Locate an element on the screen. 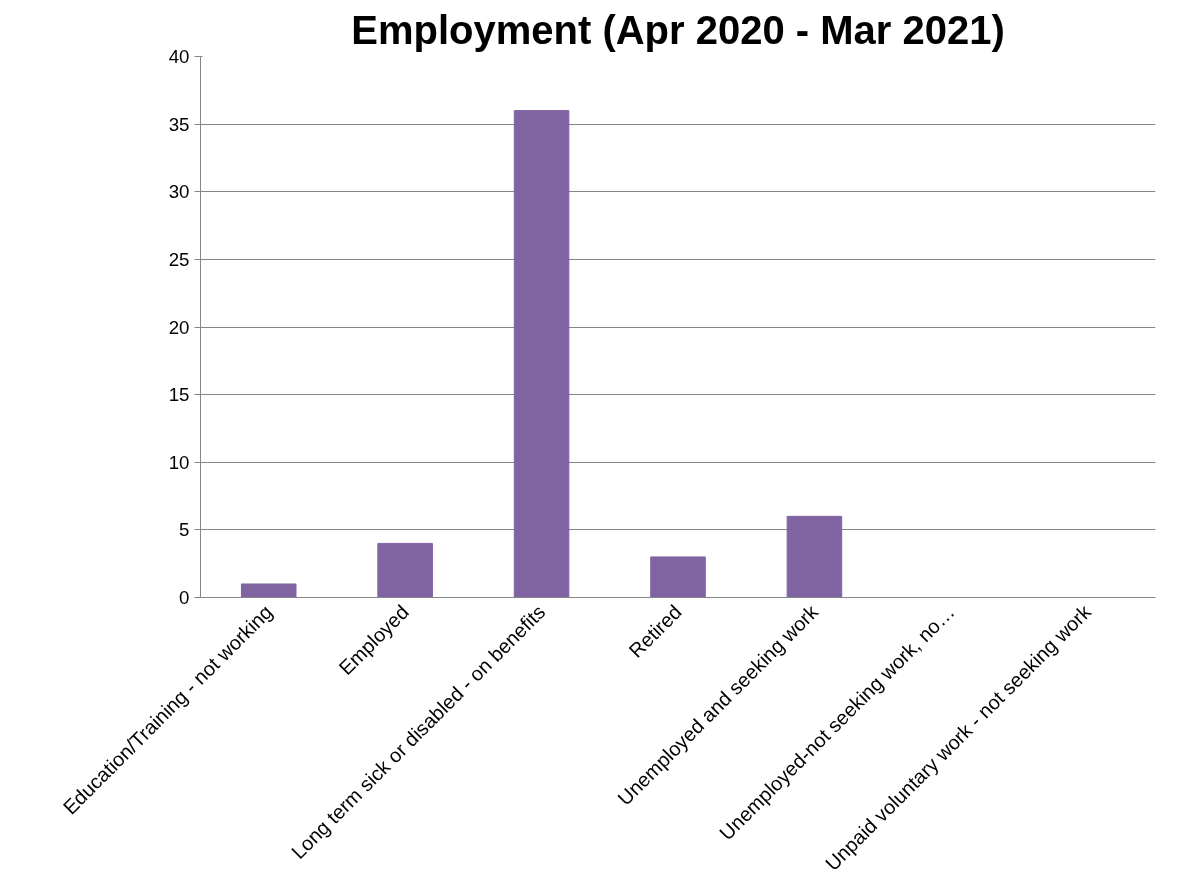  y-tick-label: 30 is located at coordinates (179, 192).